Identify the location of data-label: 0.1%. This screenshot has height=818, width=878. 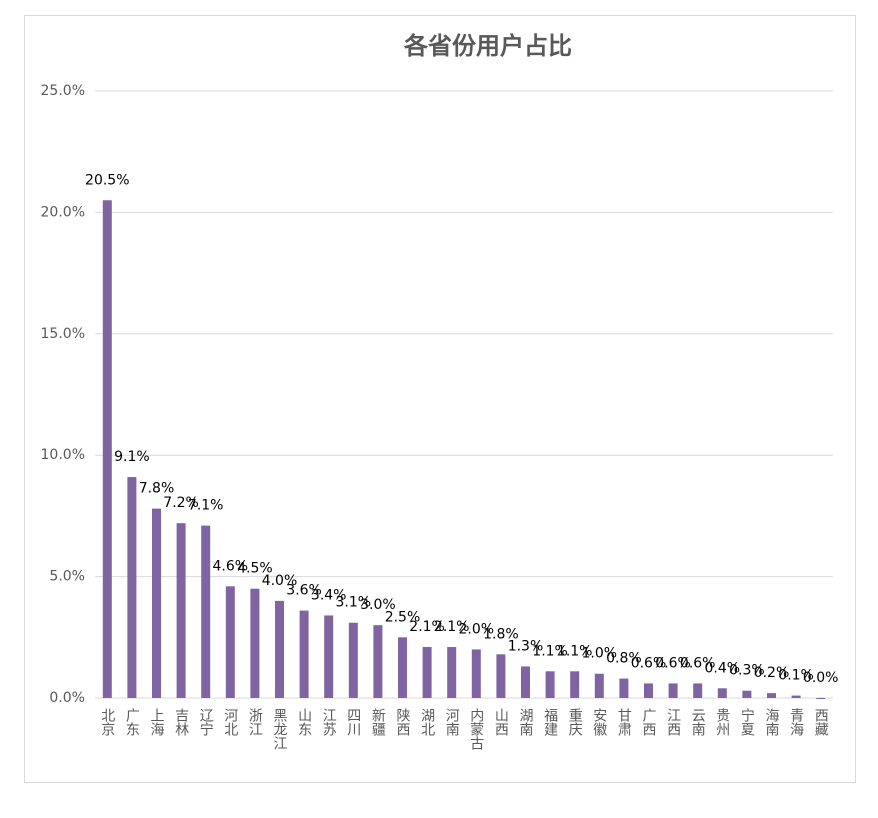
(796, 676).